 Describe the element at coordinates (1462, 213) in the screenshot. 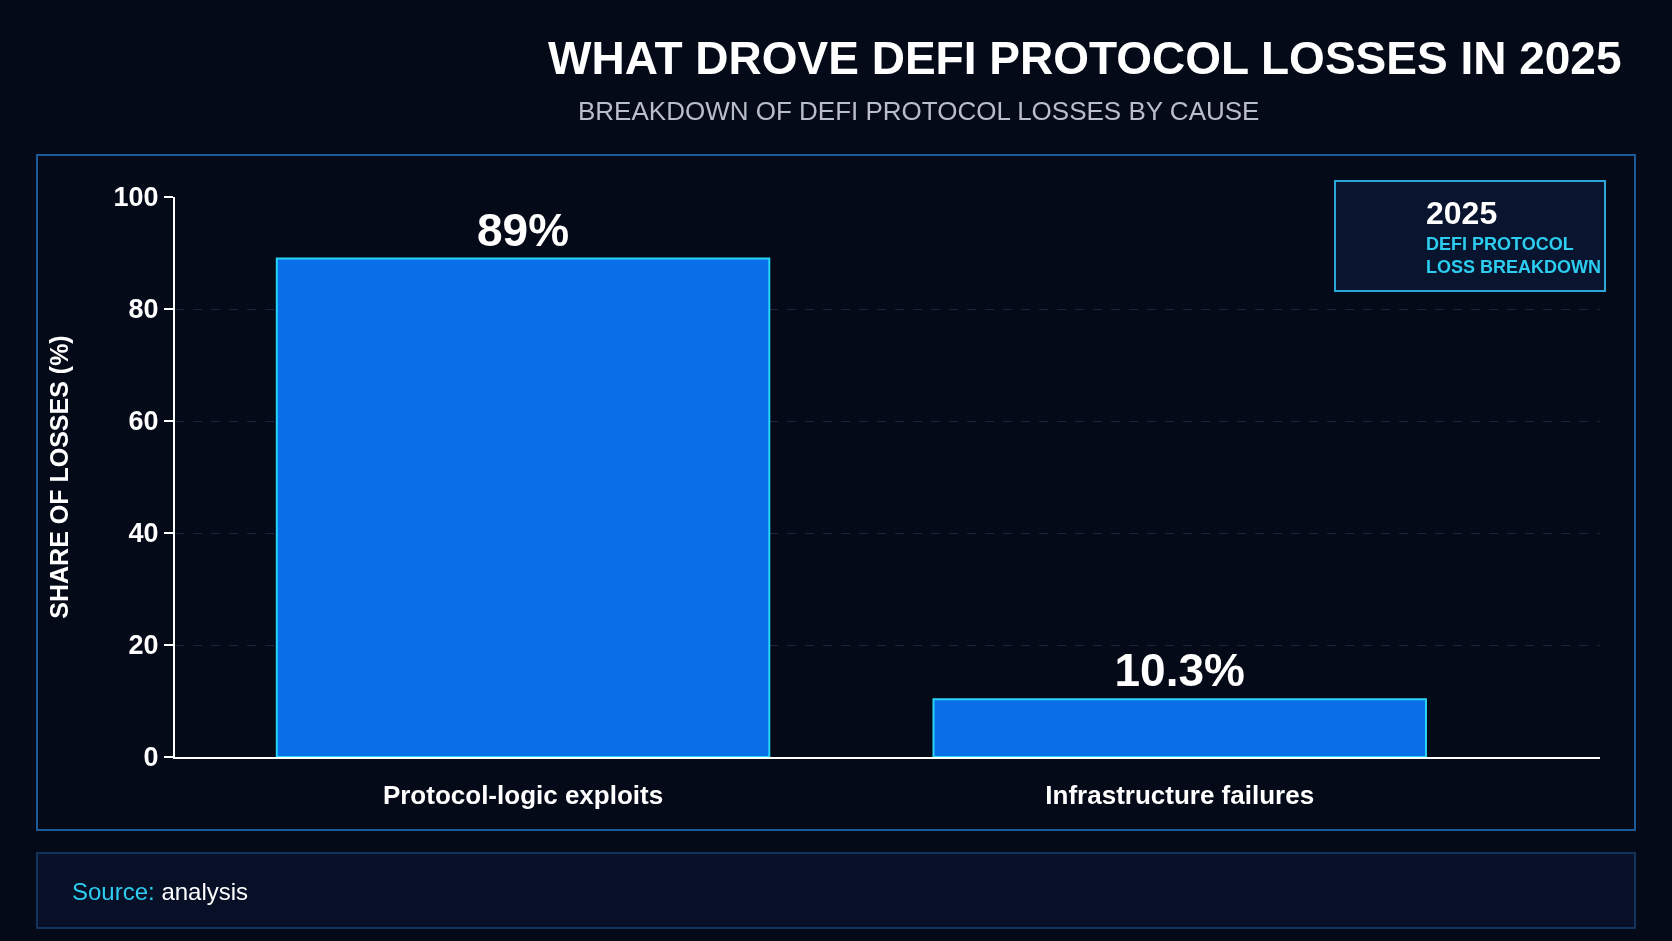

I see `annotation: 2025` at that location.